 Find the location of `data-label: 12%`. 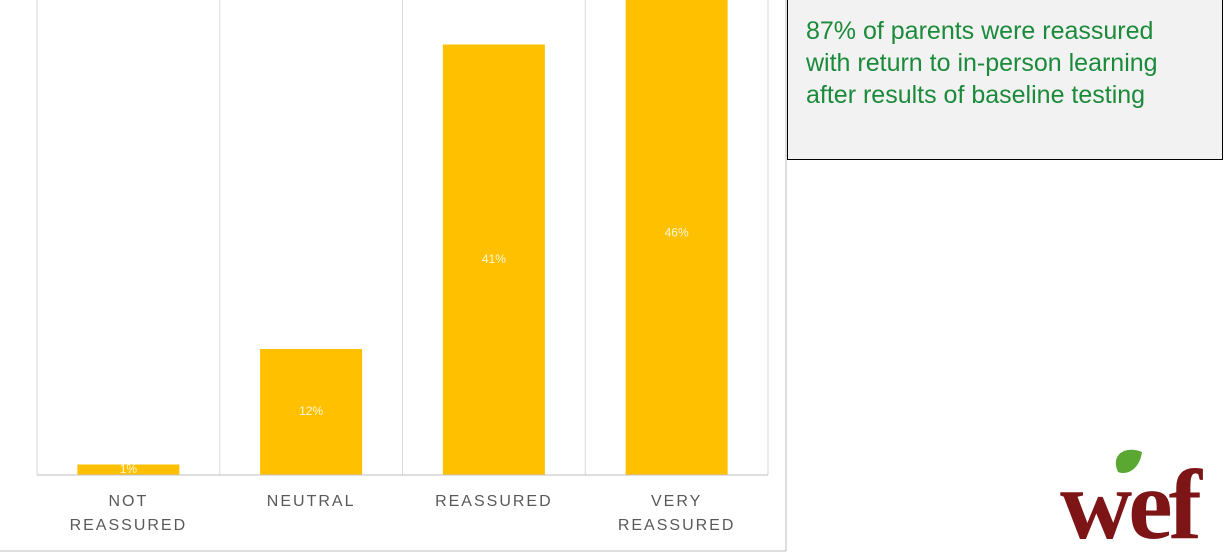

data-label: 12% is located at coordinates (311, 411).